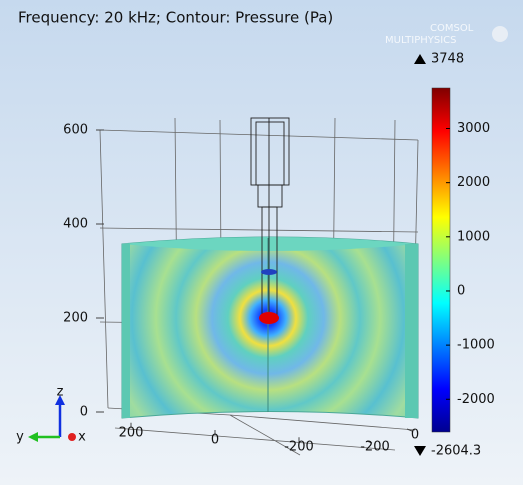 The width and height of the screenshot is (523, 485). I want to click on logo-line: MULTIPHYSICS, so click(420, 40).